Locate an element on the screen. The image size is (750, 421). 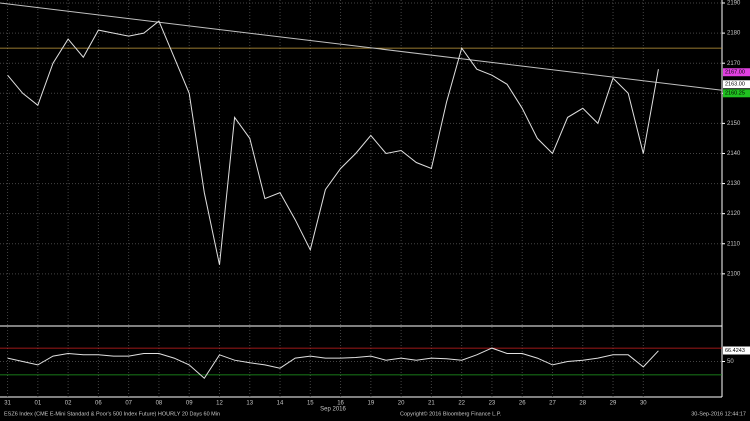
x-tick-label: 12 is located at coordinates (219, 404).